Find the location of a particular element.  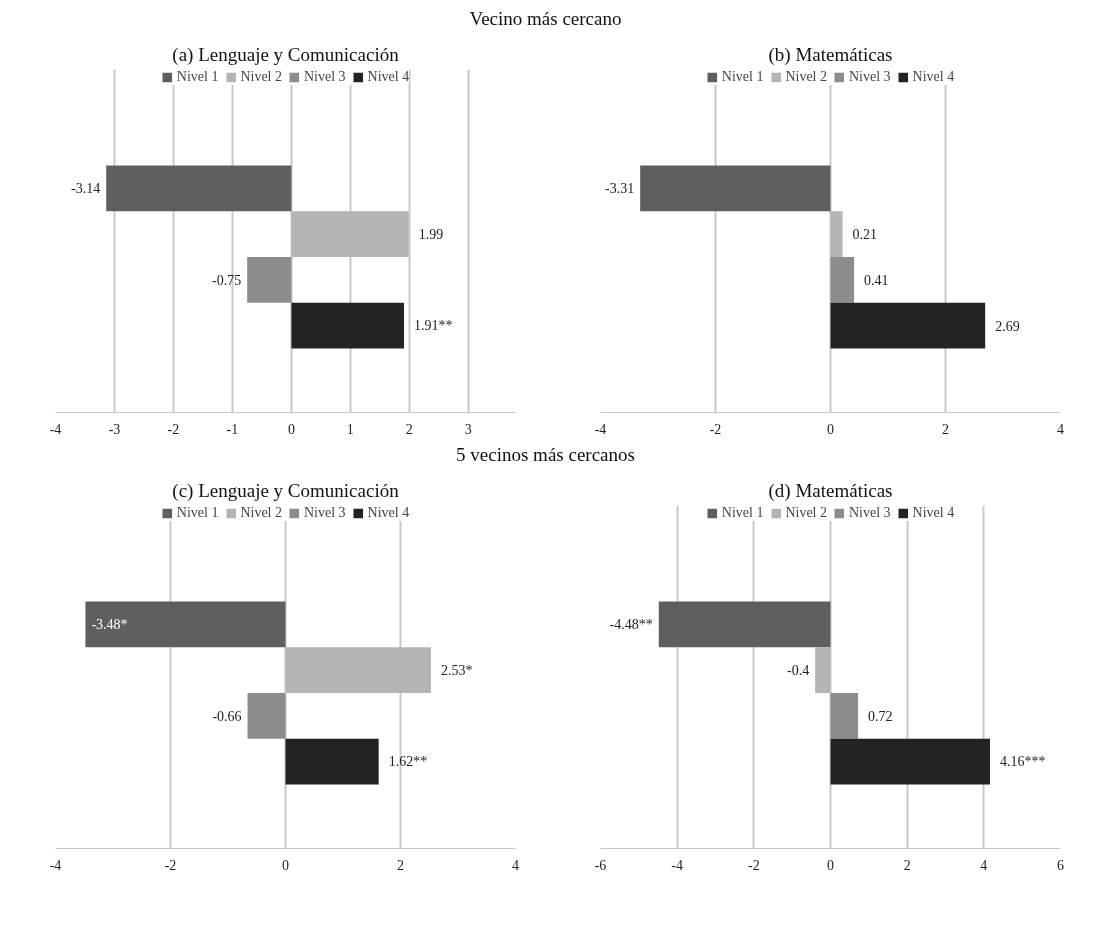

data-label: -3.31 is located at coordinates (620, 189).